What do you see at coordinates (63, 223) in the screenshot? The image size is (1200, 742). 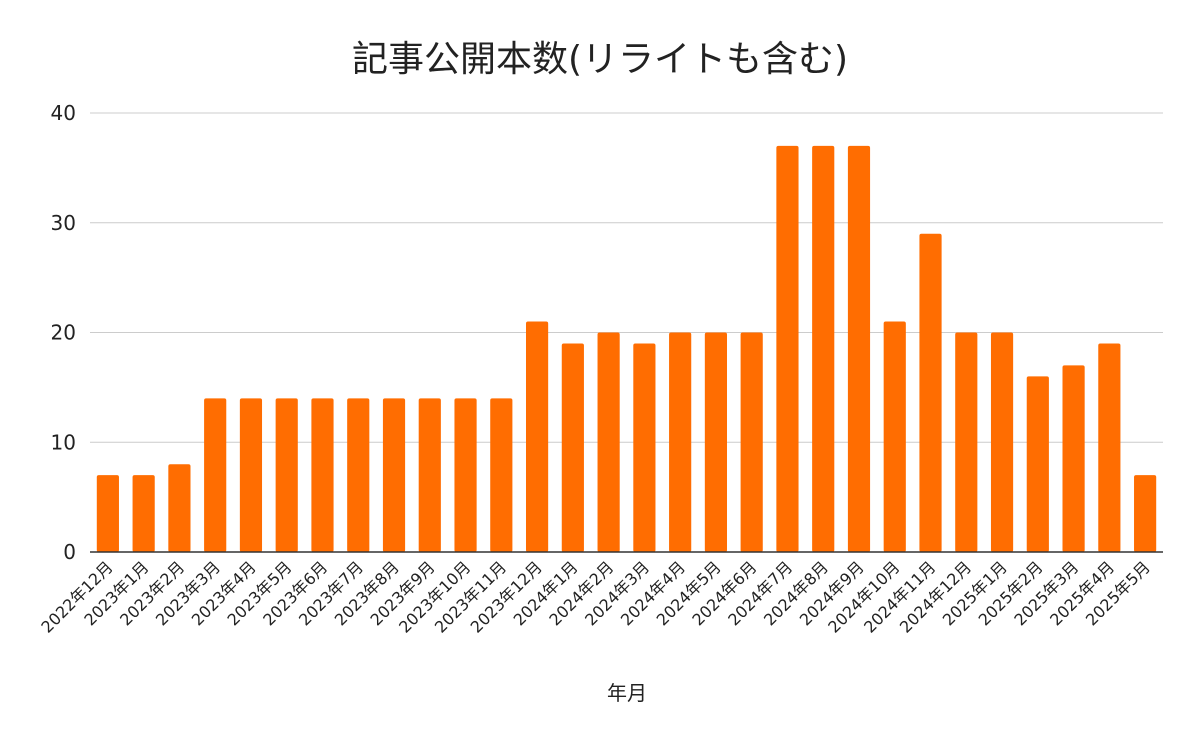 I see `y-tick-label-30: 30` at bounding box center [63, 223].